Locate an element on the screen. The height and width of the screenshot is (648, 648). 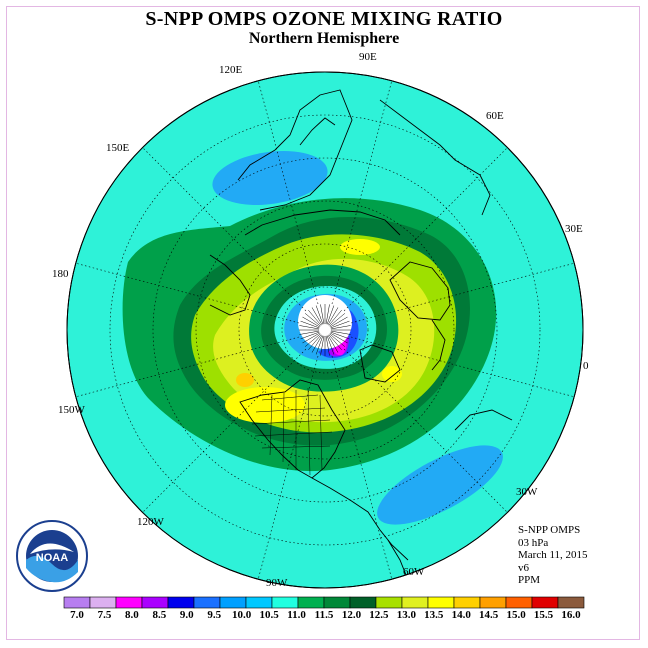
colorbar-tick-label: 13.5 is located at coordinates (434, 615).